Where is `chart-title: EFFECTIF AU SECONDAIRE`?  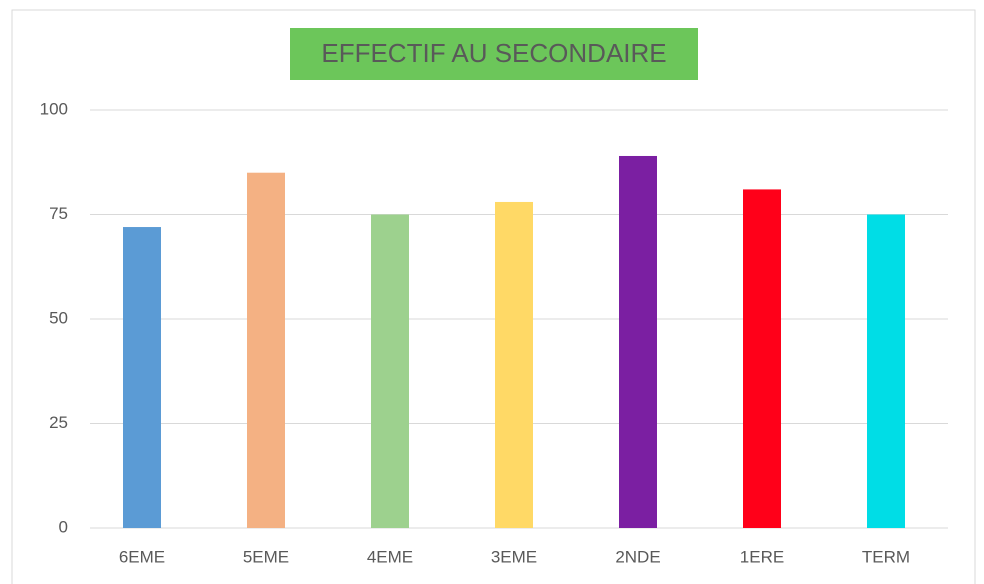 chart-title: EFFECTIF AU SECONDAIRE is located at coordinates (493, 53).